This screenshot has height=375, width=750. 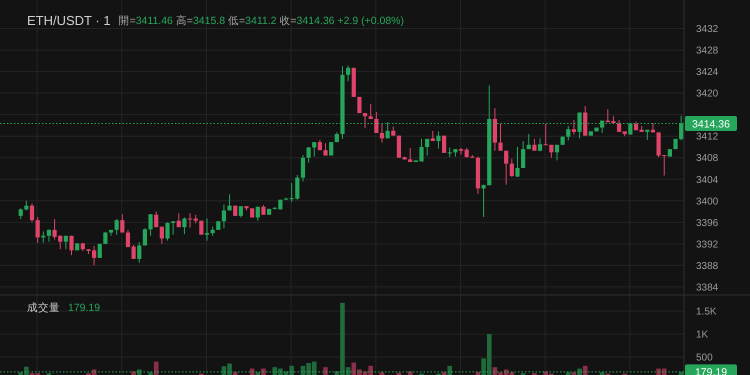 What do you see at coordinates (707, 288) in the screenshot?
I see `y-tick-label: 3384` at bounding box center [707, 288].